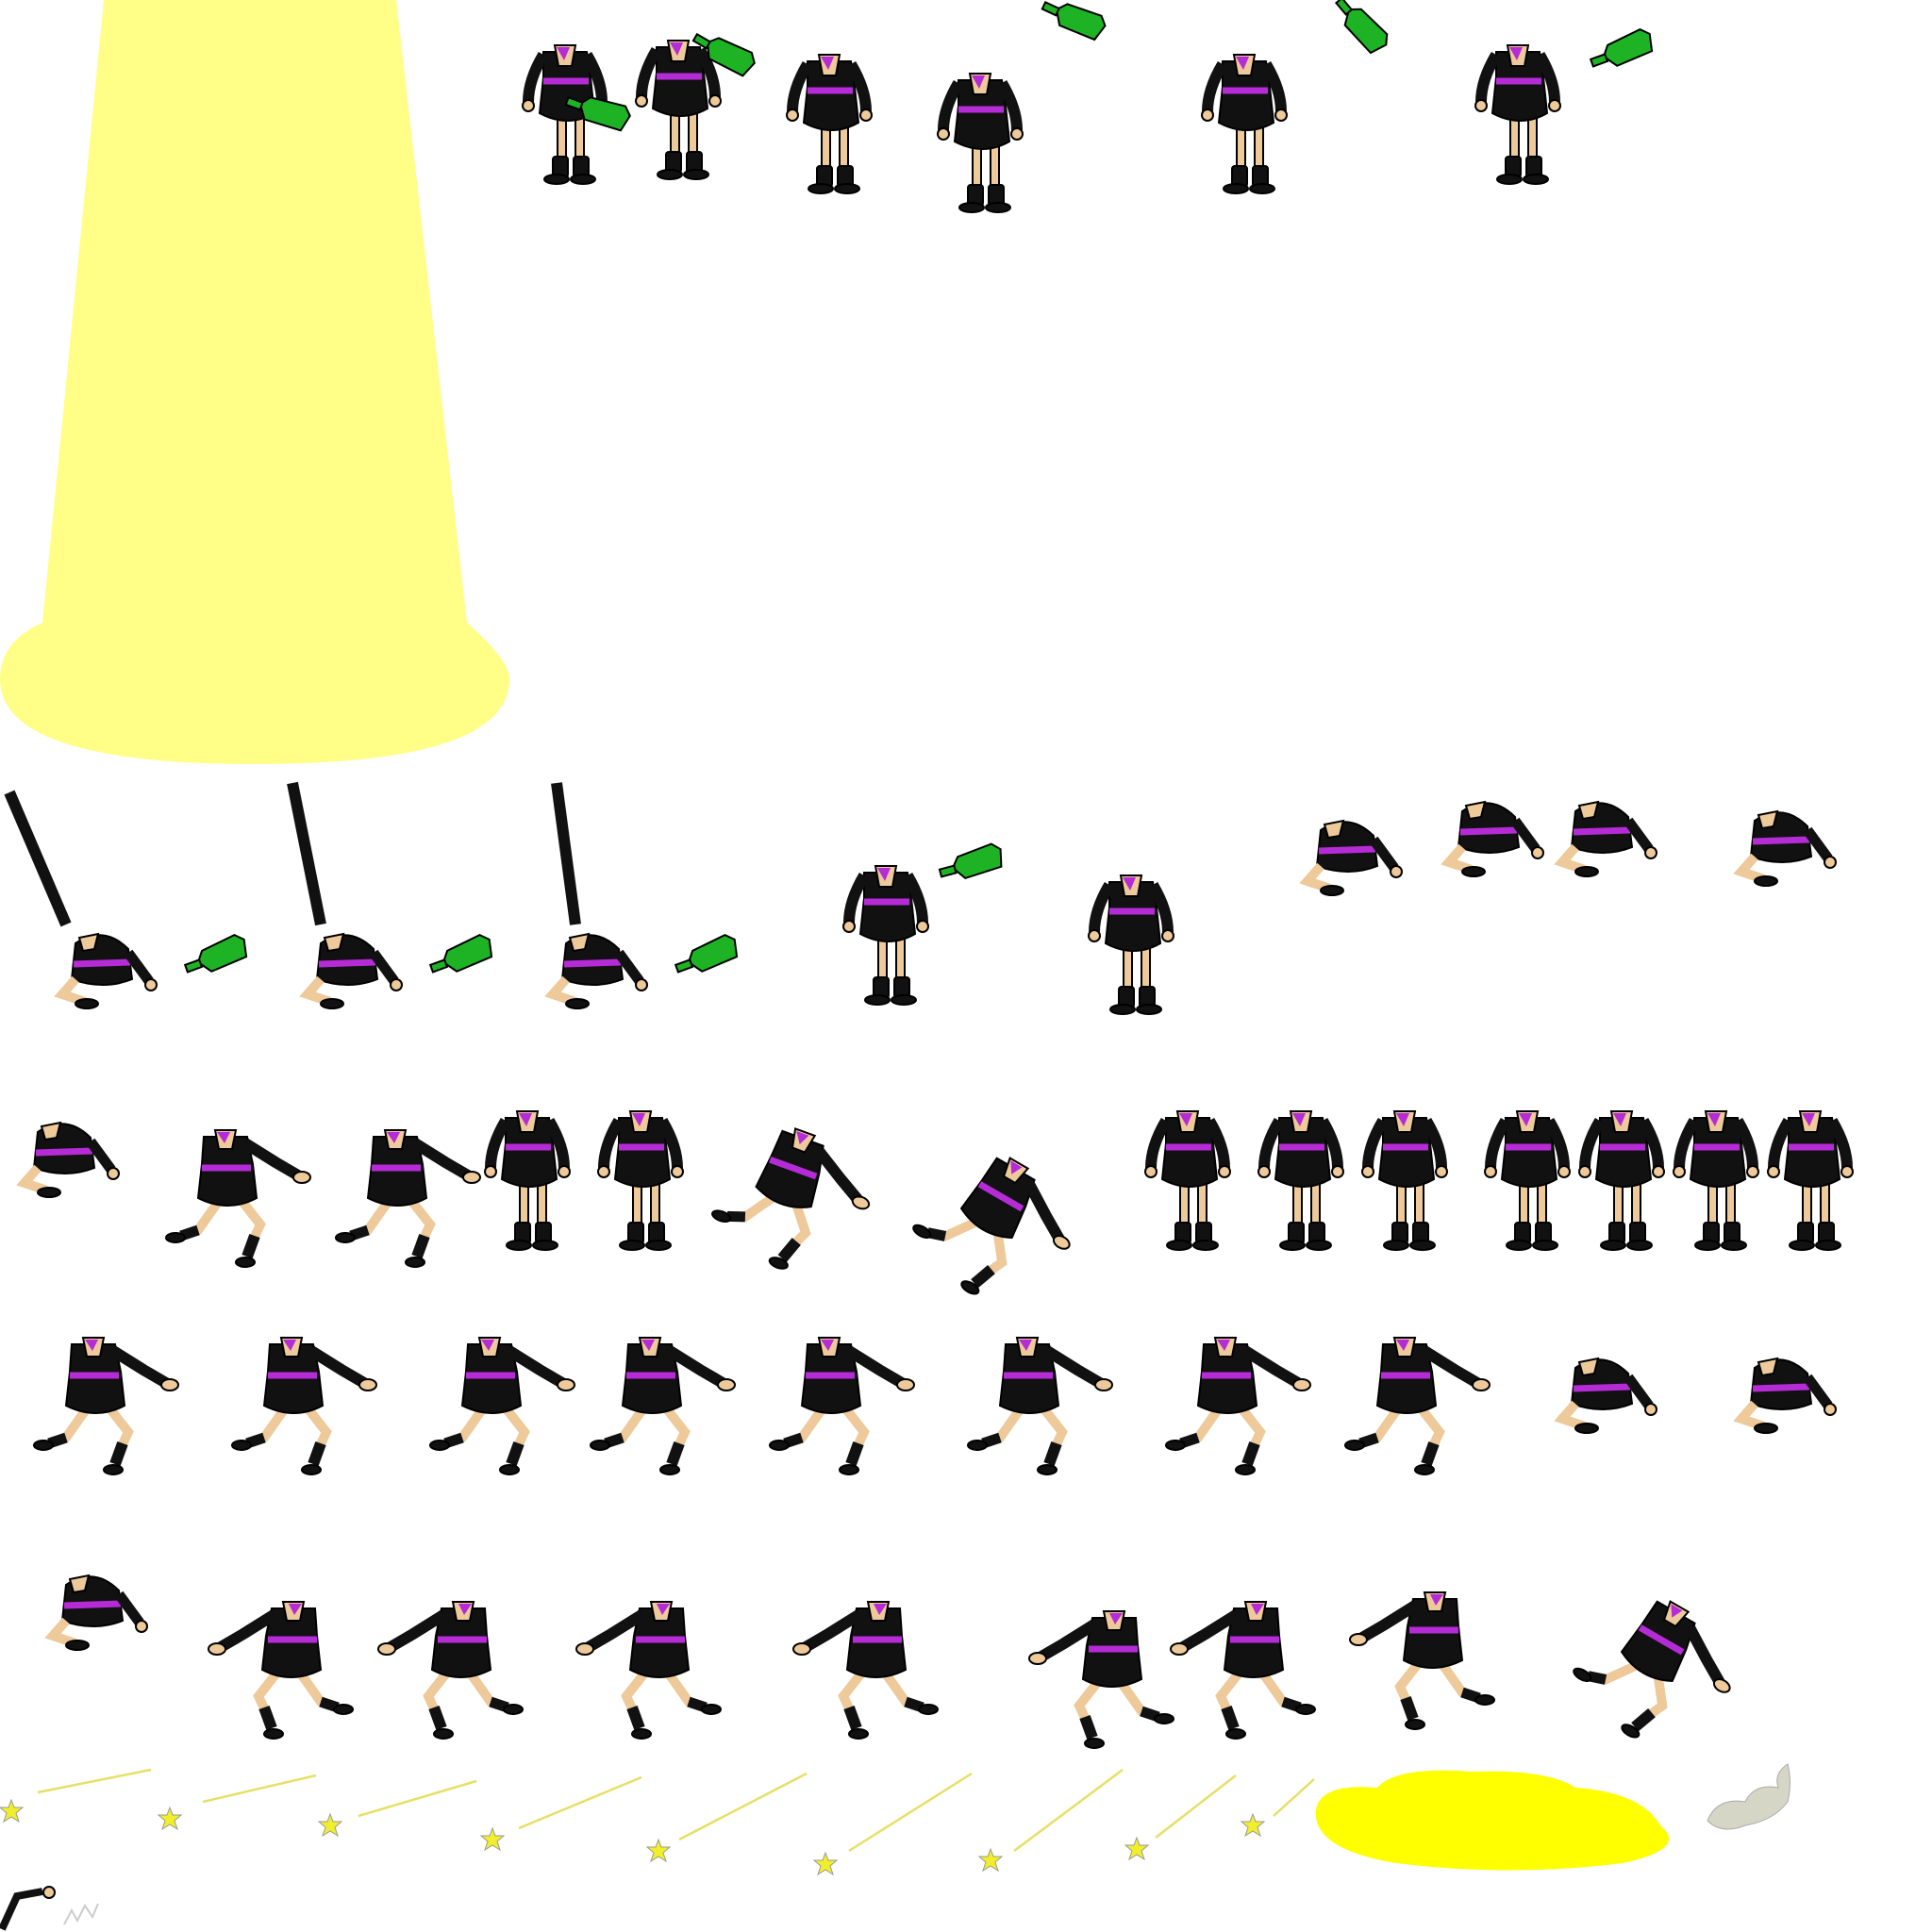 Image resolution: width=1932 pixels, height=1932 pixels. Describe the element at coordinates (1748, 1797) in the screenshot. I see `smoke-wisp` at that location.